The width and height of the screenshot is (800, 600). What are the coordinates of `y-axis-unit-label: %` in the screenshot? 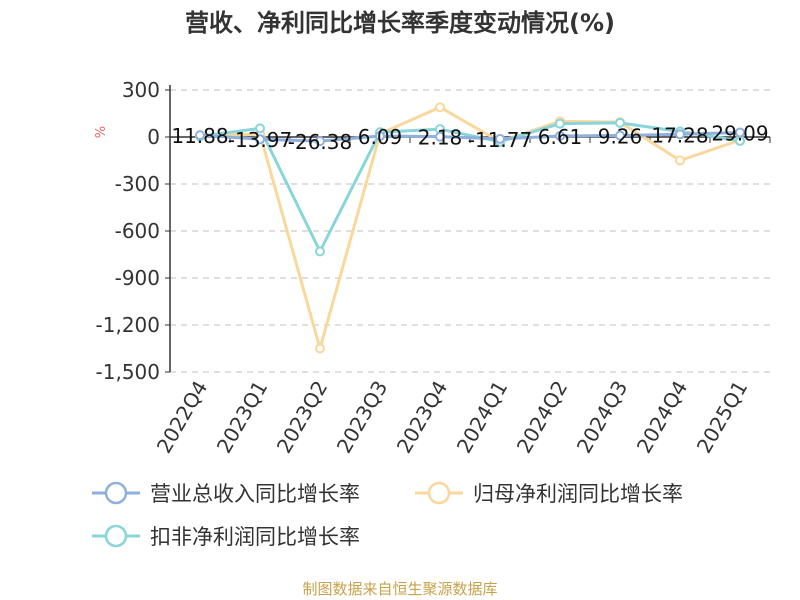 It's located at (101, 132).